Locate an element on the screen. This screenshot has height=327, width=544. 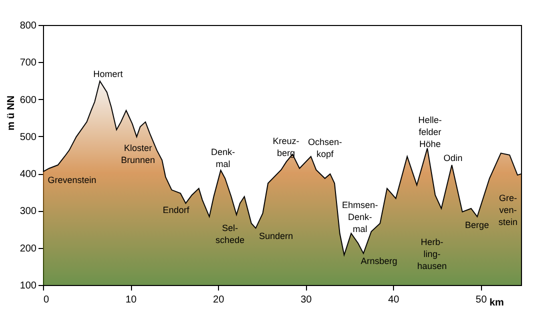
annotation: Gre- ven- stein is located at coordinates (508, 210).